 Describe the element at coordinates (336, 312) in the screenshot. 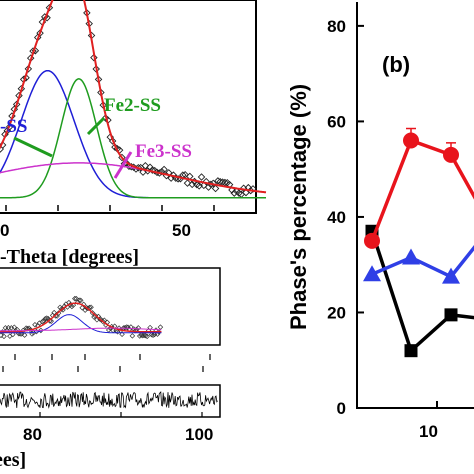

I see `y-tick-label: 20` at that location.